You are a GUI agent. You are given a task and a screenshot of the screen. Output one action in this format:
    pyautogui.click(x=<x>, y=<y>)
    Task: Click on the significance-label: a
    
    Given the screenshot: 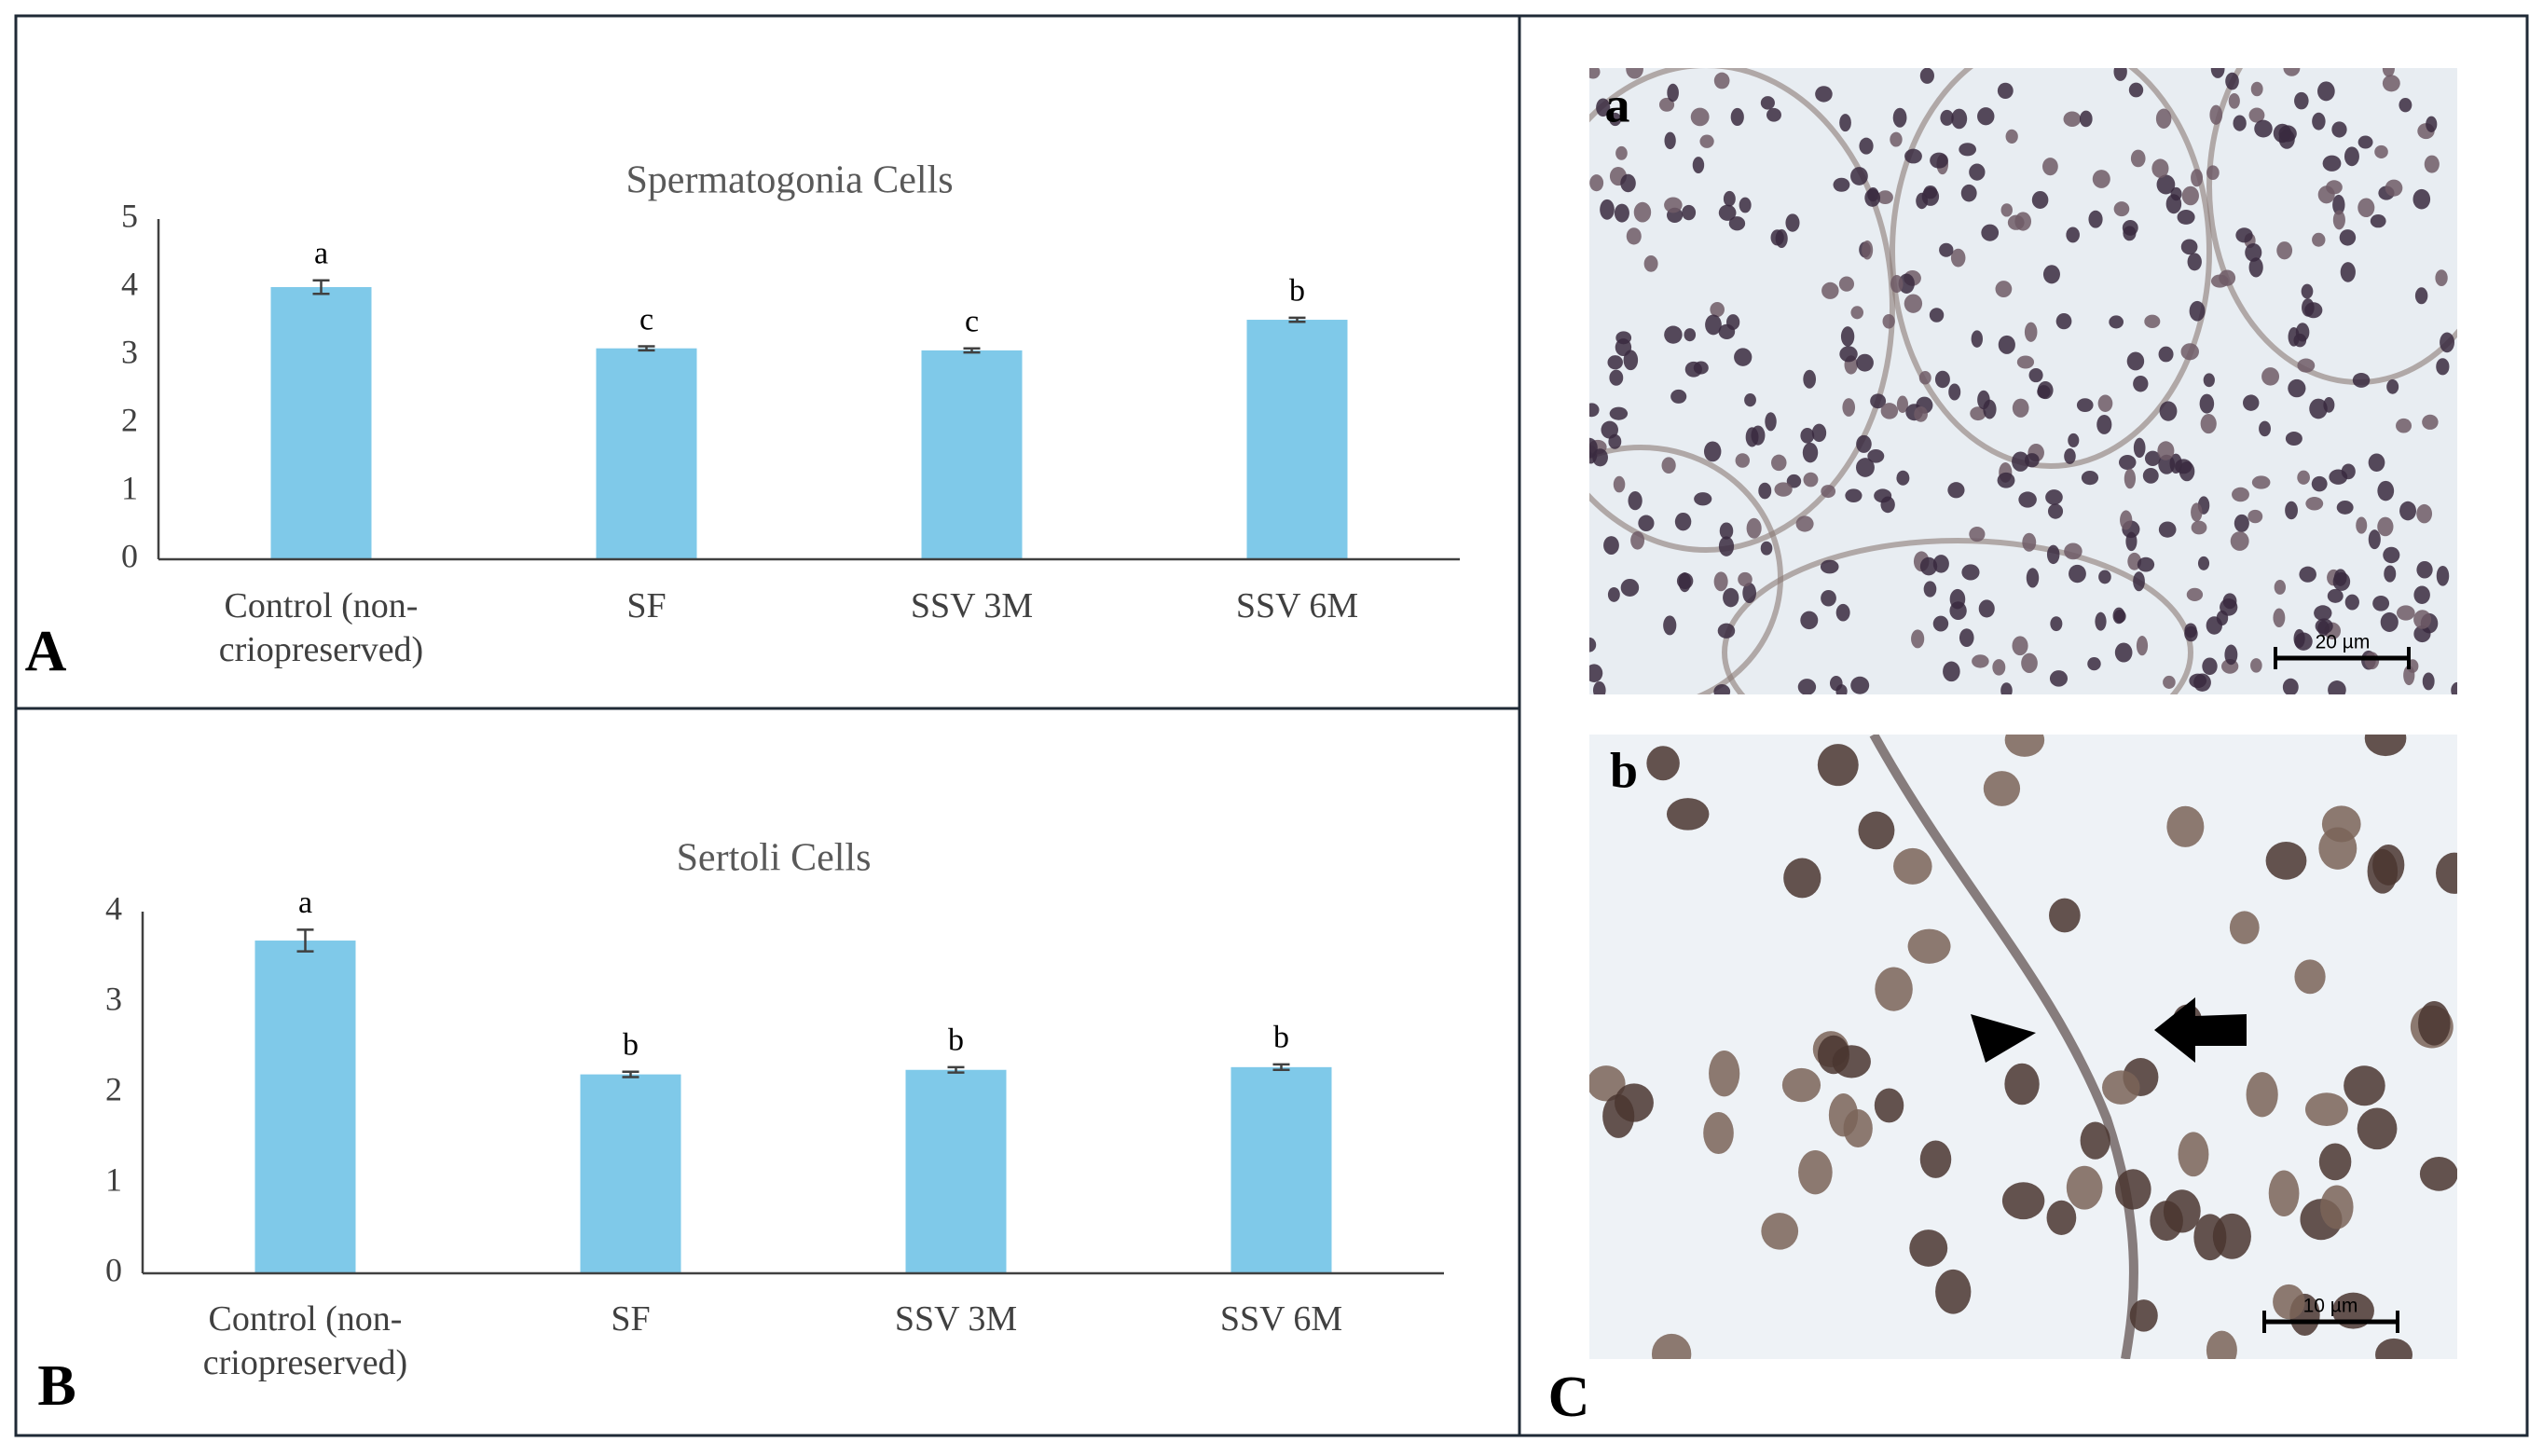 What is the action you would take?
    pyautogui.click(x=321, y=253)
    